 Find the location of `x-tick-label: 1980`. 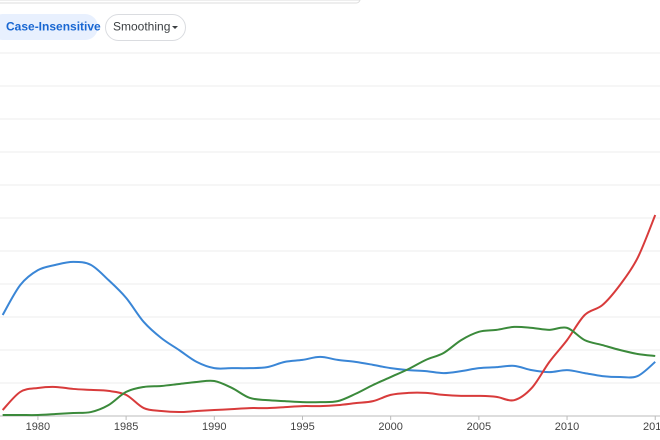

x-tick-label: 1980 is located at coordinates (38, 427).